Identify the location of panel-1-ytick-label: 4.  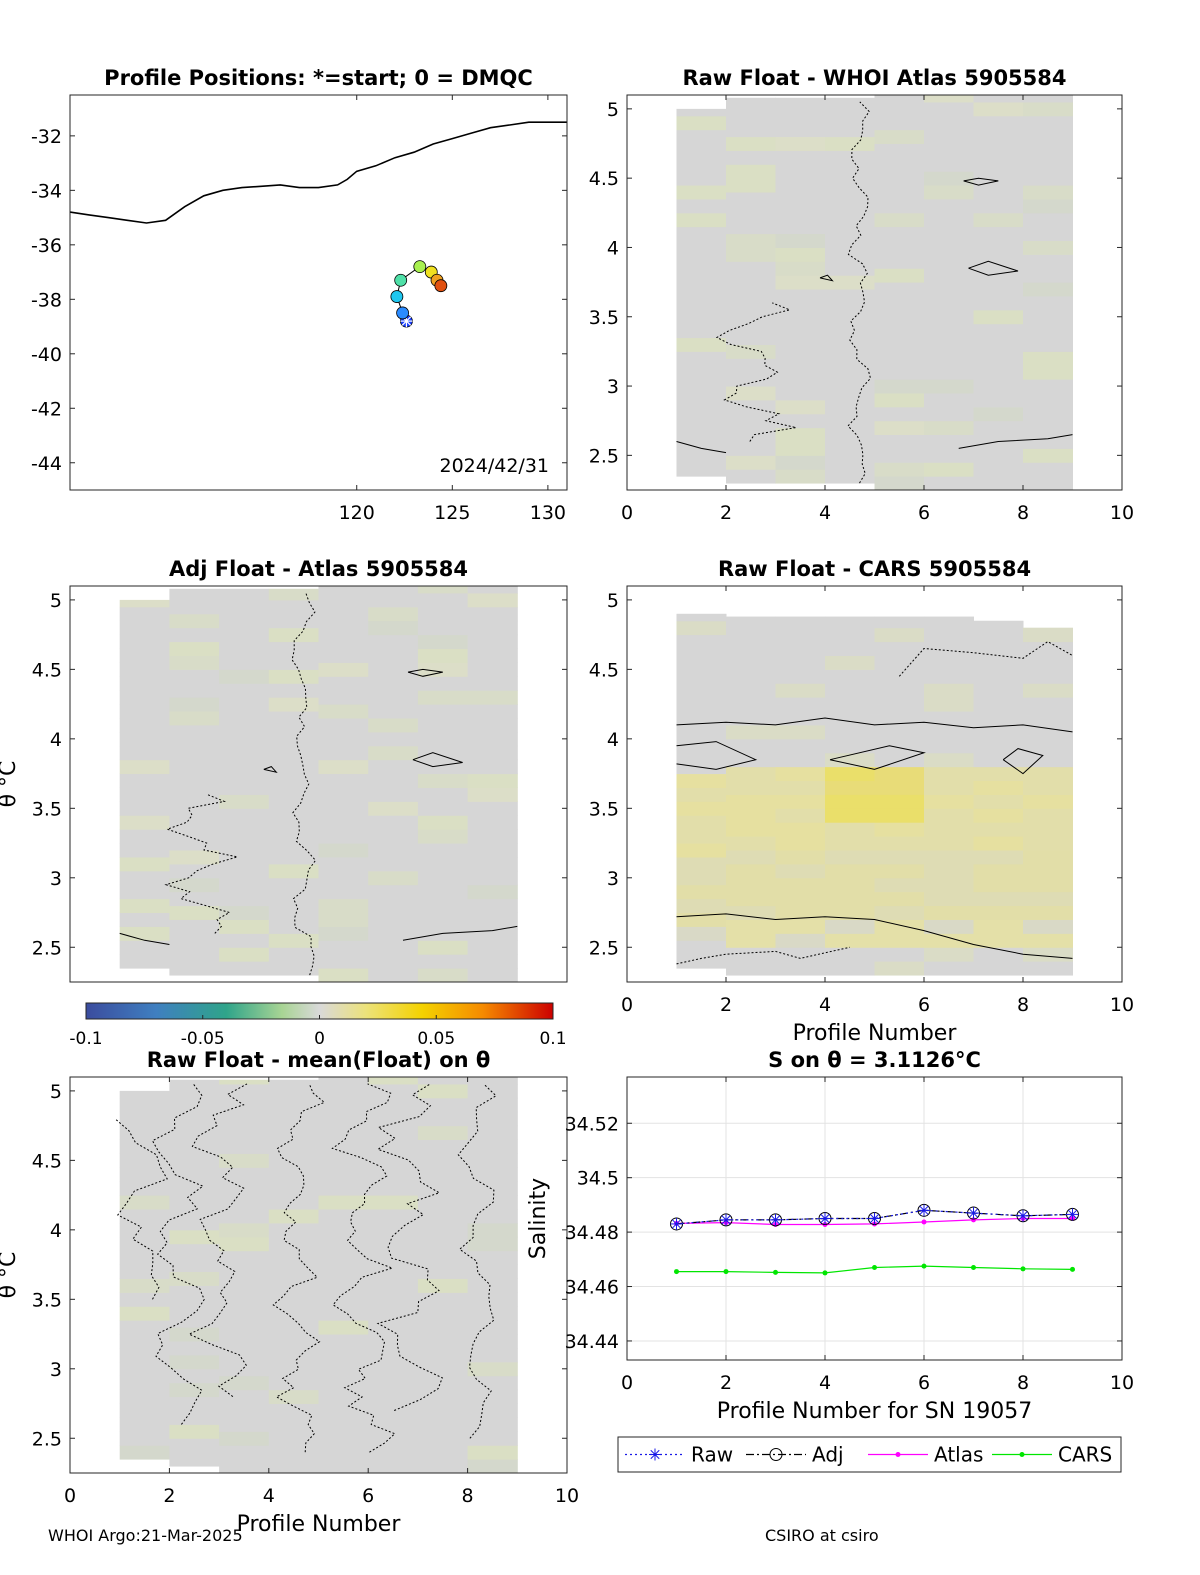
(613, 248).